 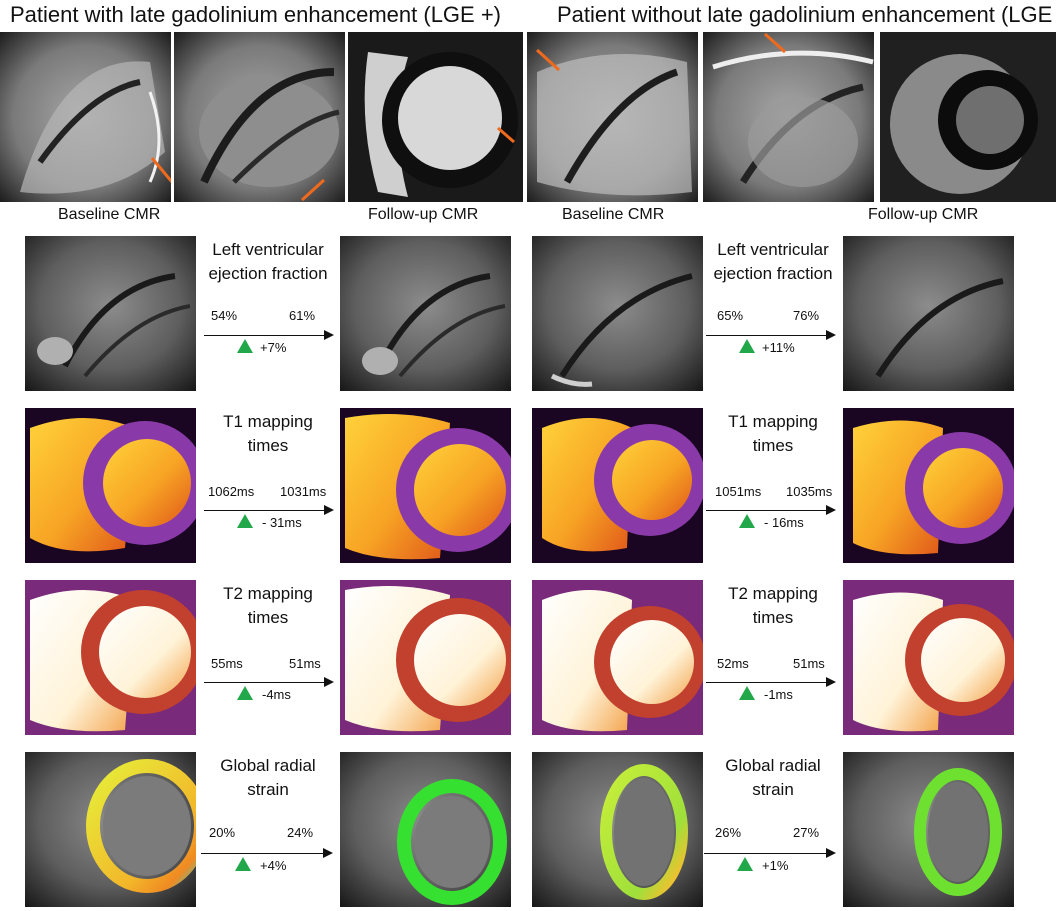 I want to click on arrow-t2-left, so click(x=269, y=682).